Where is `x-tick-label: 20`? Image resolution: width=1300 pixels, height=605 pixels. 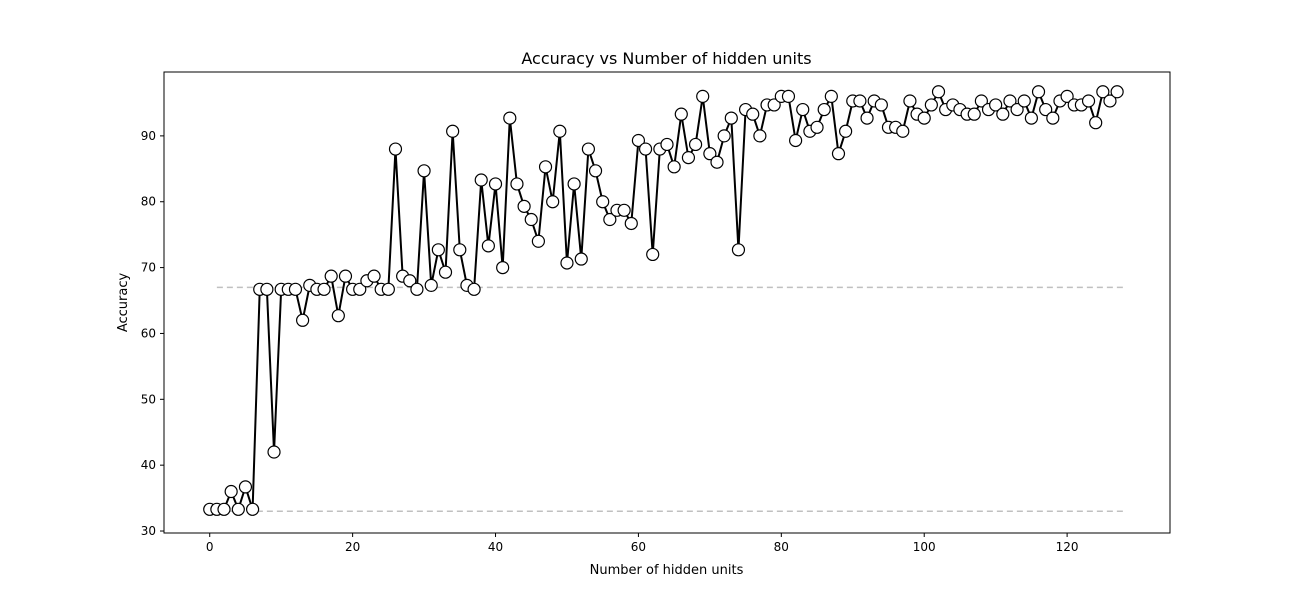 x-tick-label: 20 is located at coordinates (352, 547).